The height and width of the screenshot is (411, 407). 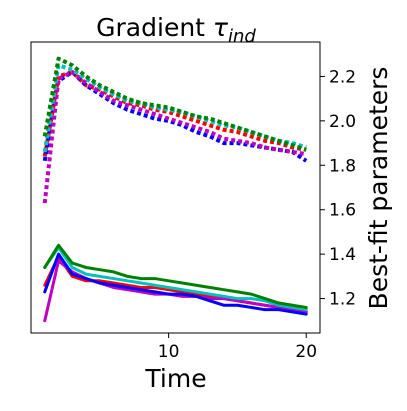 I want to click on y-axis: 1.2 1.4 1.6 1.8 2.0 2.2, so click(x=338, y=188).